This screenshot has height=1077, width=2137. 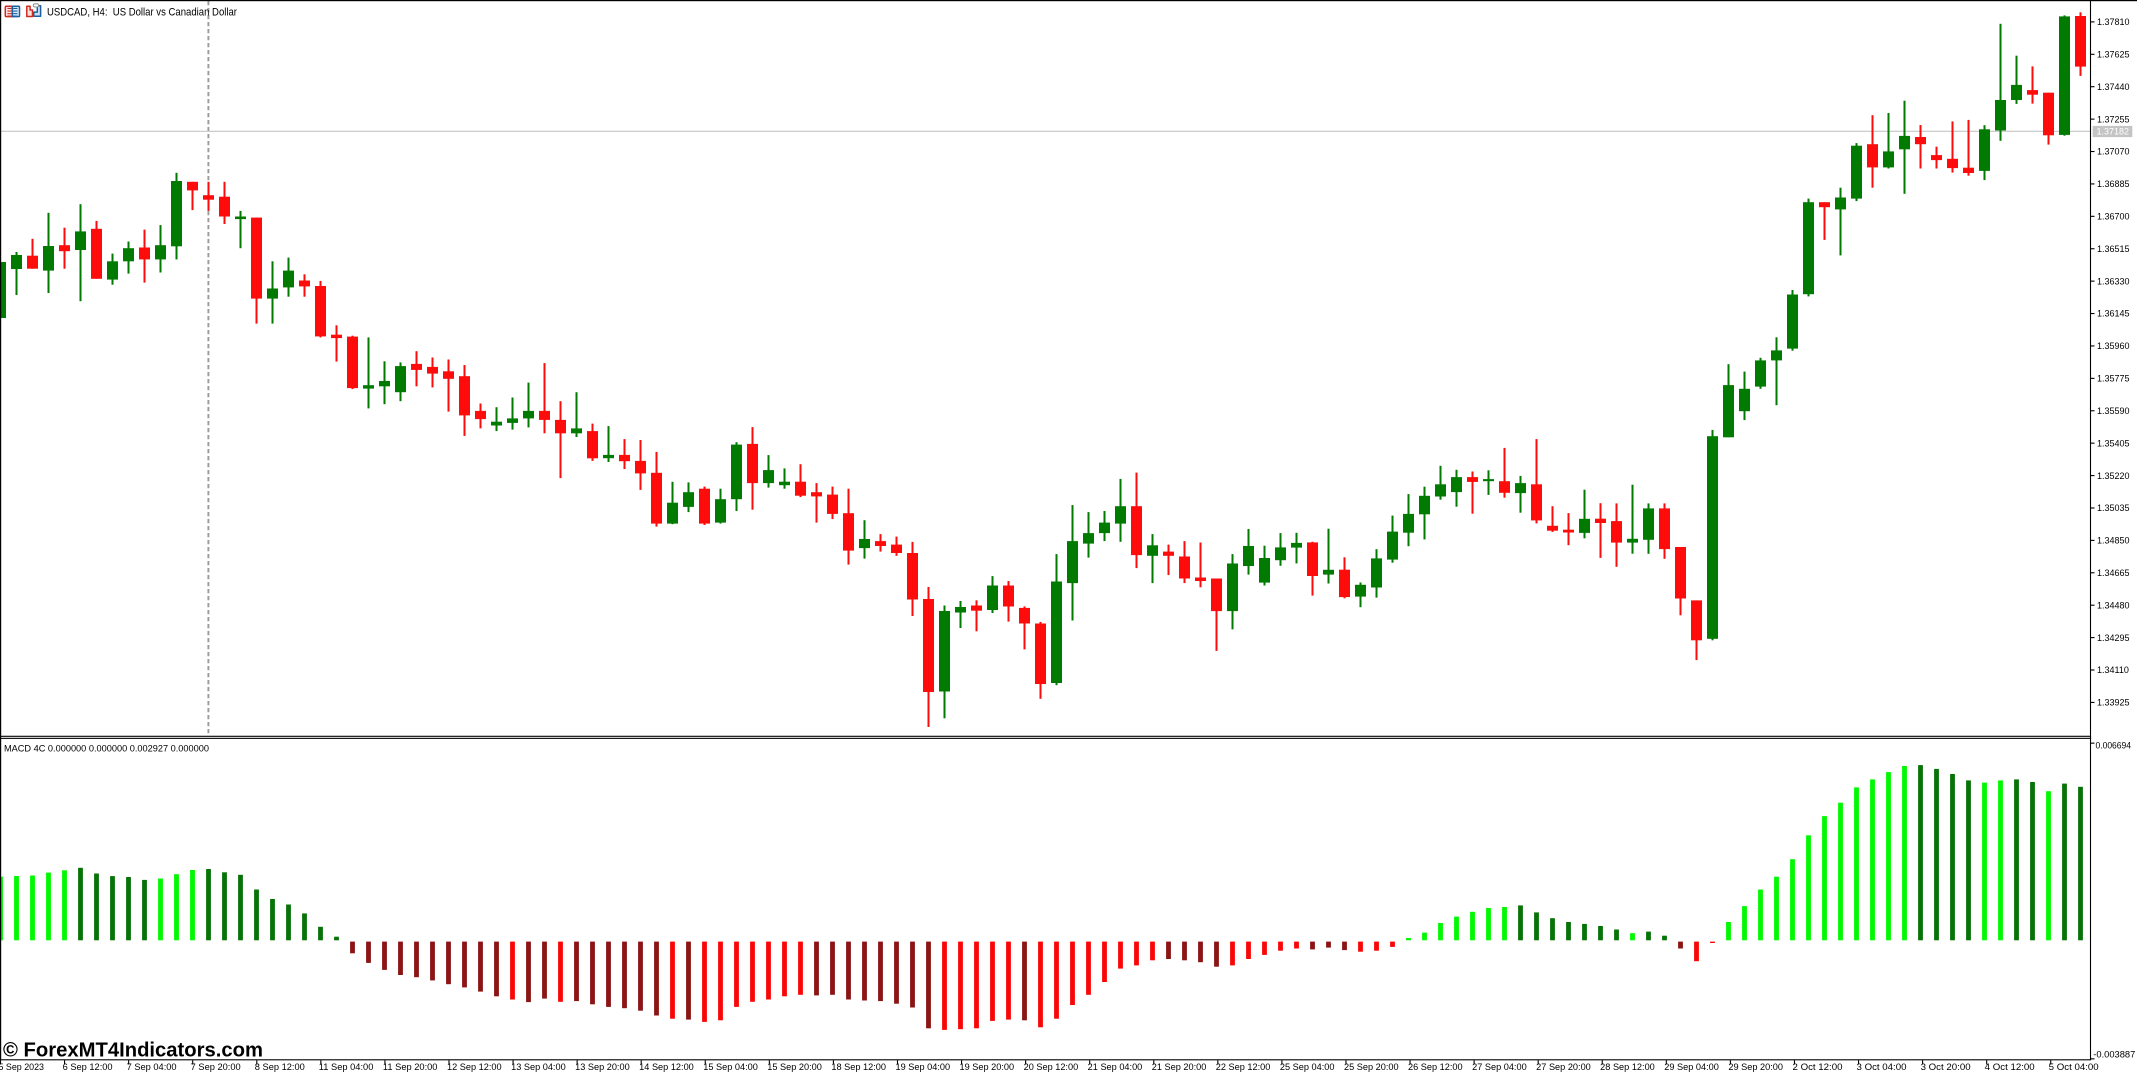 I want to click on svg-text: 29 Sep 20:00, so click(x=1755, y=1067).